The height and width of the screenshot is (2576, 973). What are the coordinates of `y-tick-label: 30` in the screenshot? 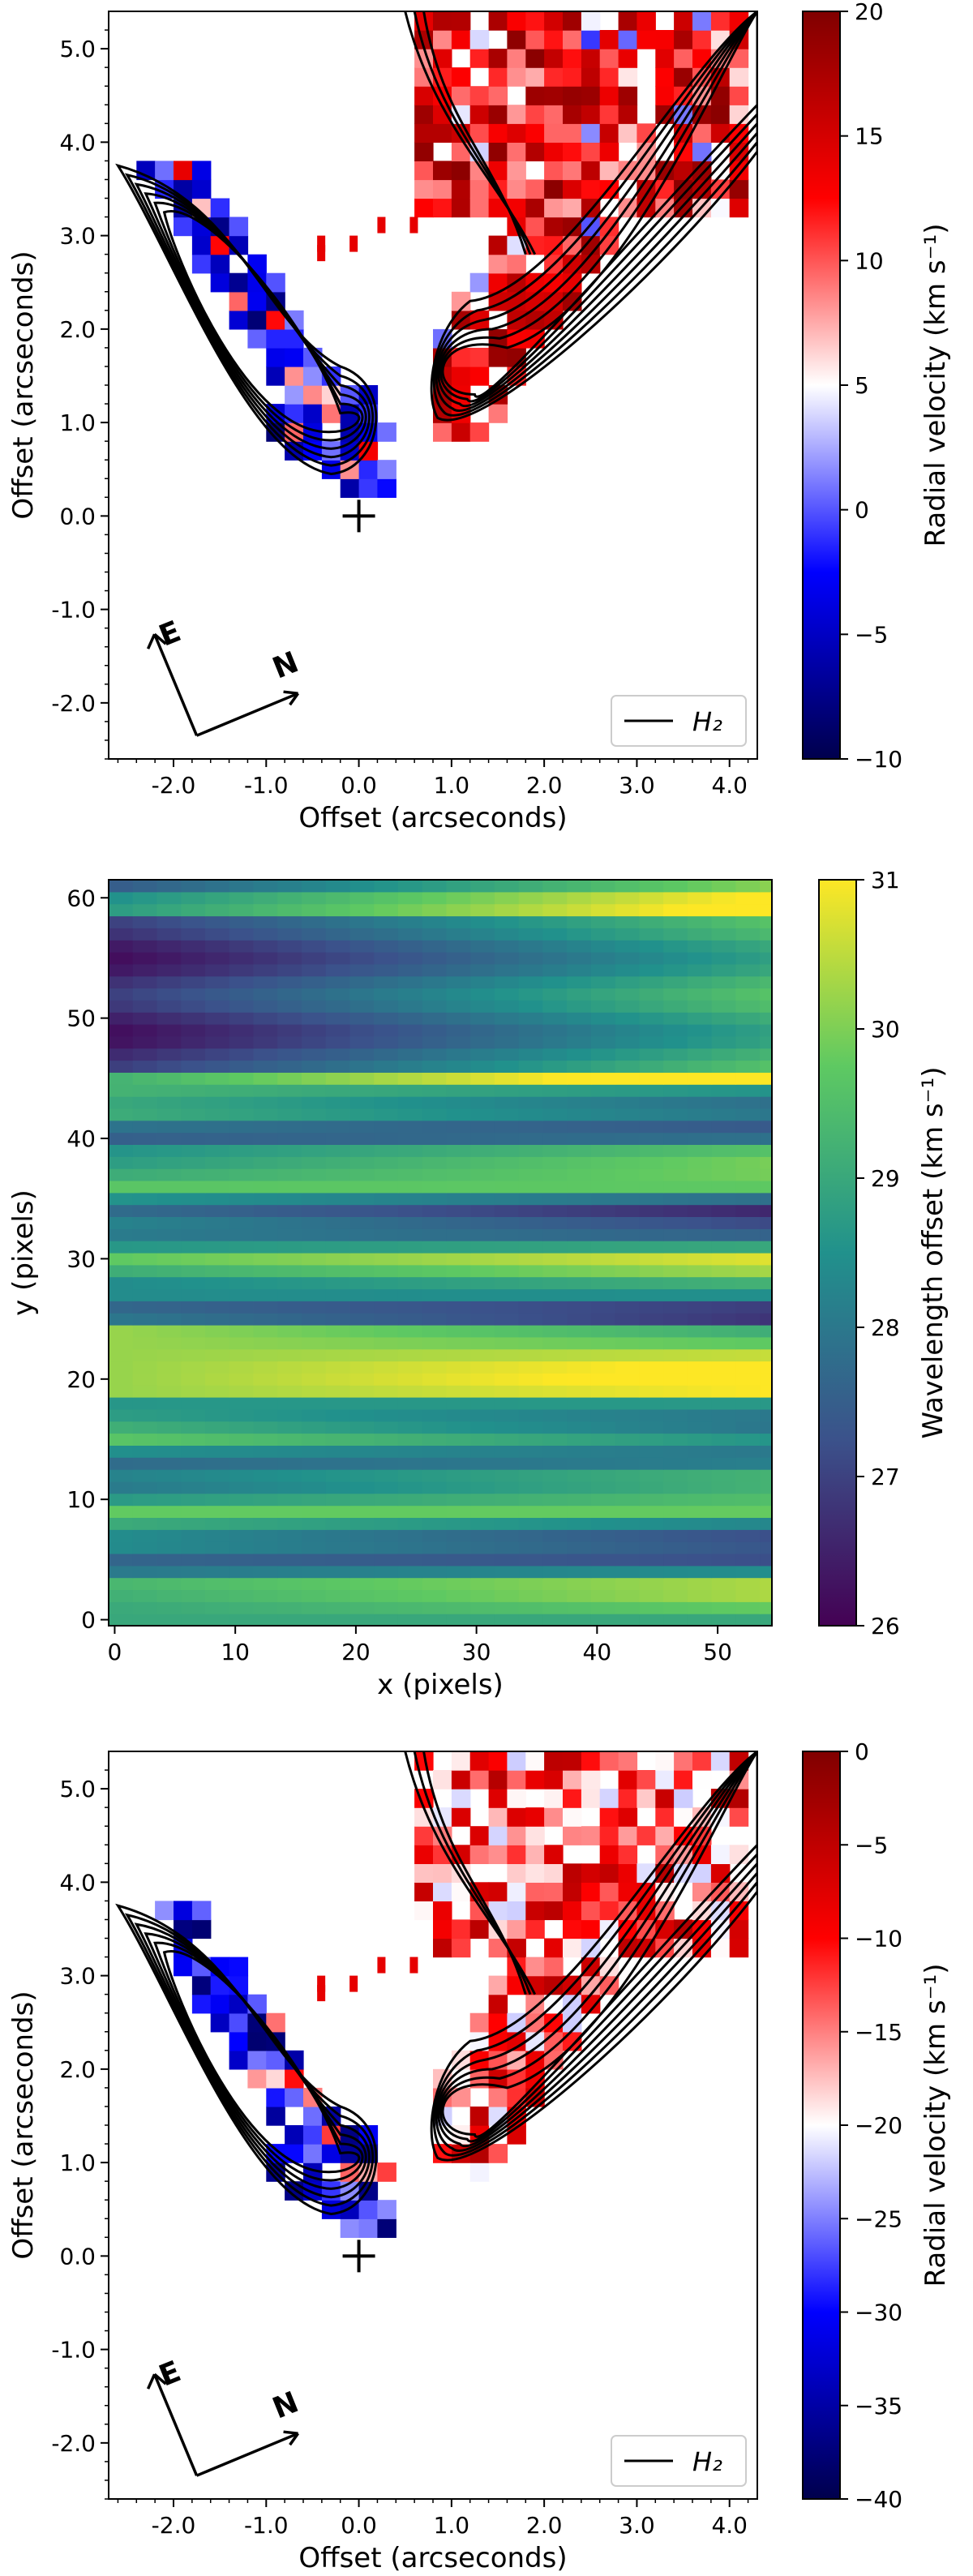 It's located at (81, 1258).